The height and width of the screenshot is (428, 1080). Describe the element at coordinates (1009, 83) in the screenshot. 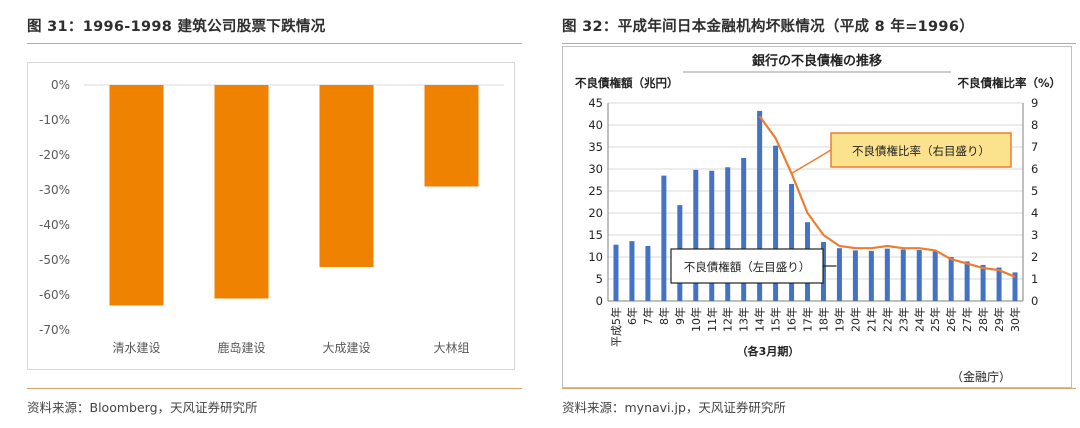

I see `y-axis-right-title: 不良債権比率（%）` at that location.